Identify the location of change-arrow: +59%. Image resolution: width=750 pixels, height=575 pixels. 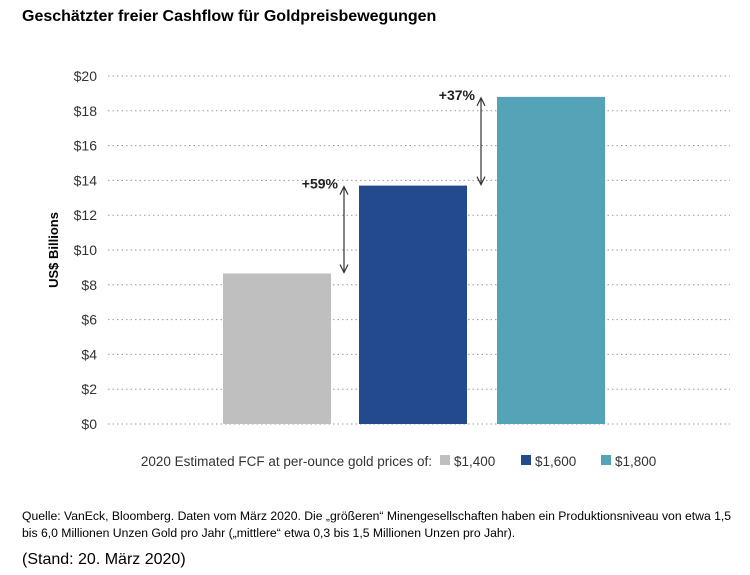
(325, 225).